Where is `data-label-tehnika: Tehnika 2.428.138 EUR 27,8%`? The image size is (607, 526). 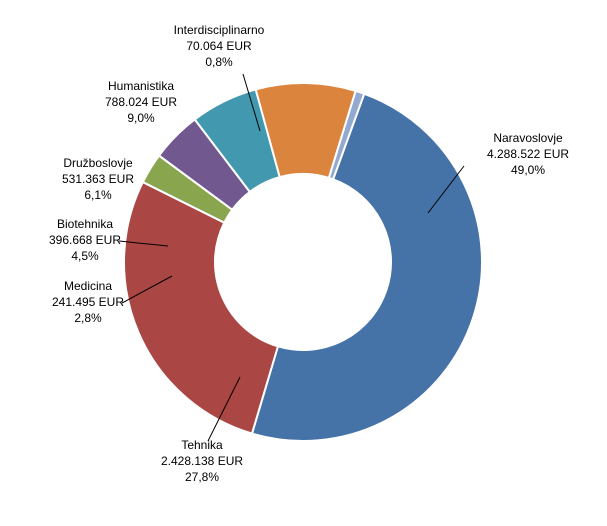
data-label-tehnika: Tehnika 2.428.138 EUR 27,8% is located at coordinates (202, 461).